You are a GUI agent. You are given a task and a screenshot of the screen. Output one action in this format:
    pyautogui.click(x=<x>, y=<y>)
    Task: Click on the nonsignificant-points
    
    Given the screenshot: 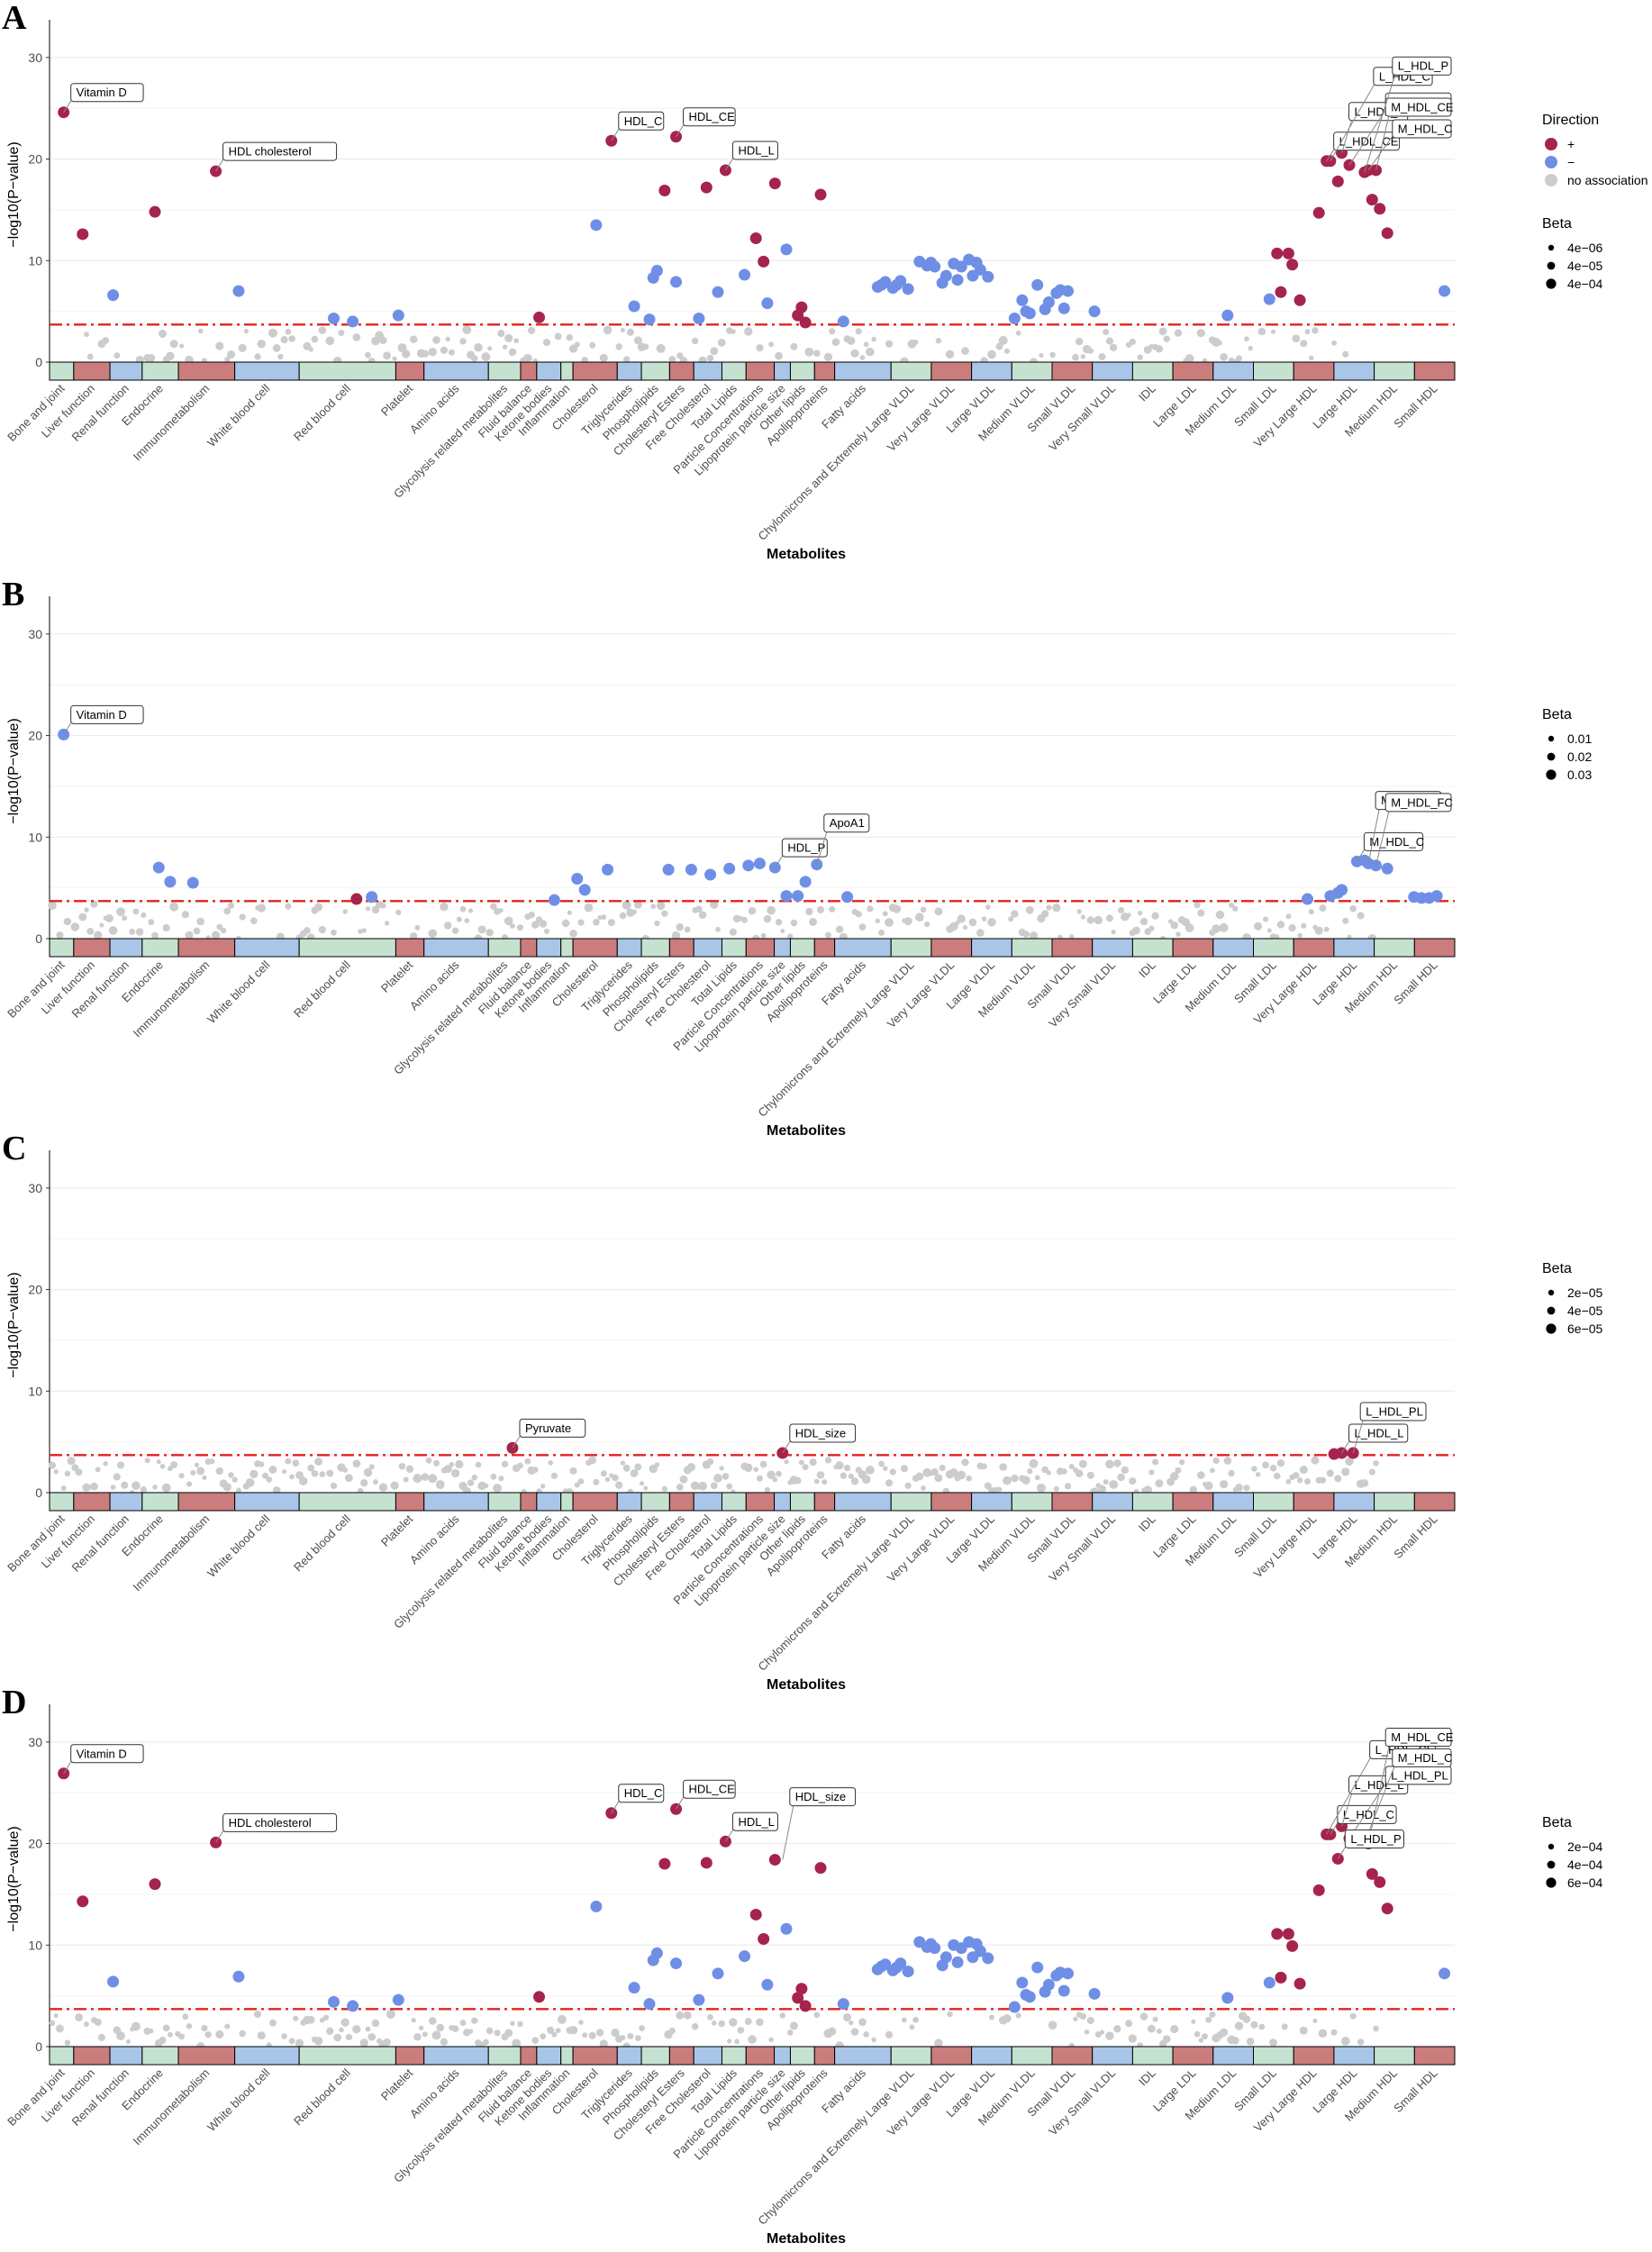 What is the action you would take?
    pyautogui.click(x=712, y=922)
    